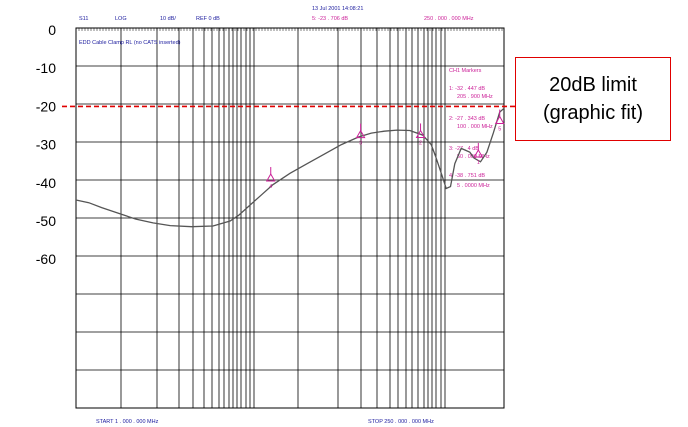 The width and height of the screenshot is (688, 427). I want to click on y-tick-label: -10, so click(46, 68).